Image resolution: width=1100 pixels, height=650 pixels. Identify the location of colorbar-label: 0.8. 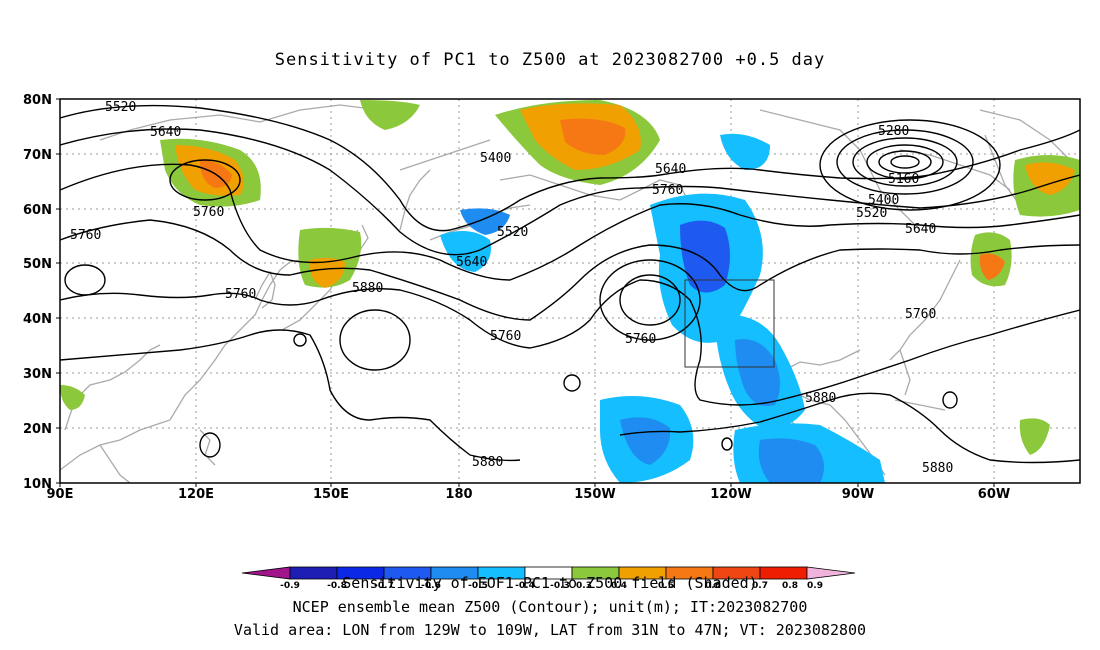
(790, 586).